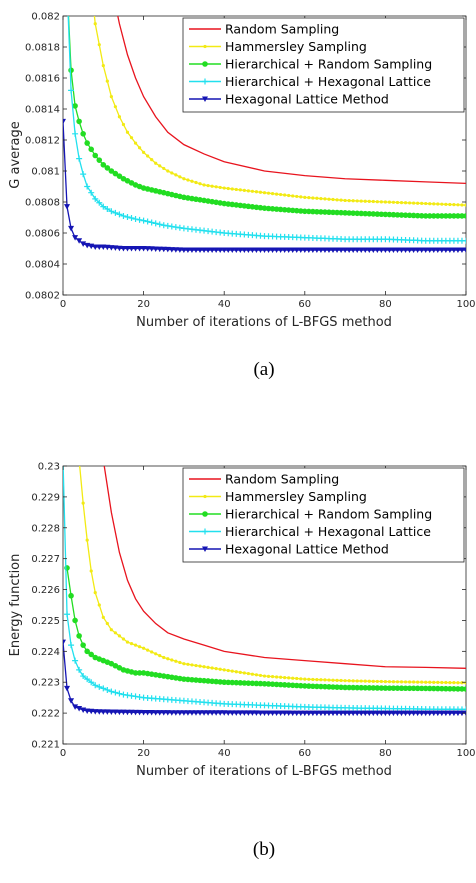 The height and width of the screenshot is (883, 476). What do you see at coordinates (205, 514) in the screenshot?
I see `legend-marker-b-hierarchical-random-sampling` at bounding box center [205, 514].